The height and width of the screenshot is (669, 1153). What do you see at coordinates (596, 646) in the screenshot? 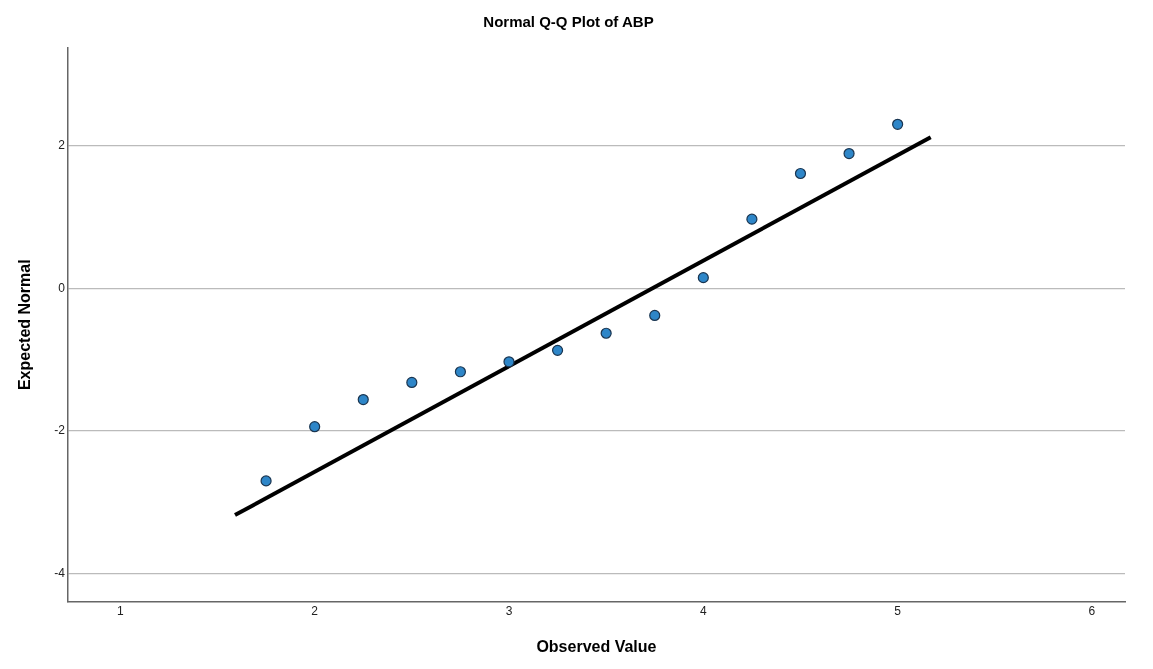
I see `x-axis-title: Observed Value` at bounding box center [596, 646].